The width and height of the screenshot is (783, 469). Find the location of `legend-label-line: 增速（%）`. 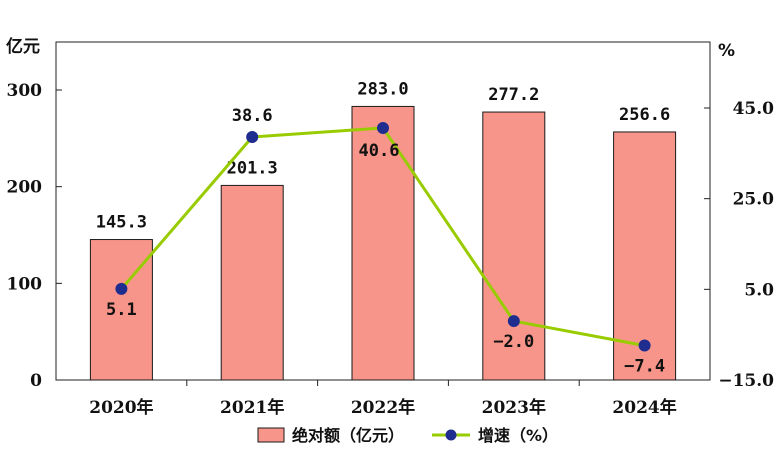

legend-label-line: 增速（%） is located at coordinates (518, 435).